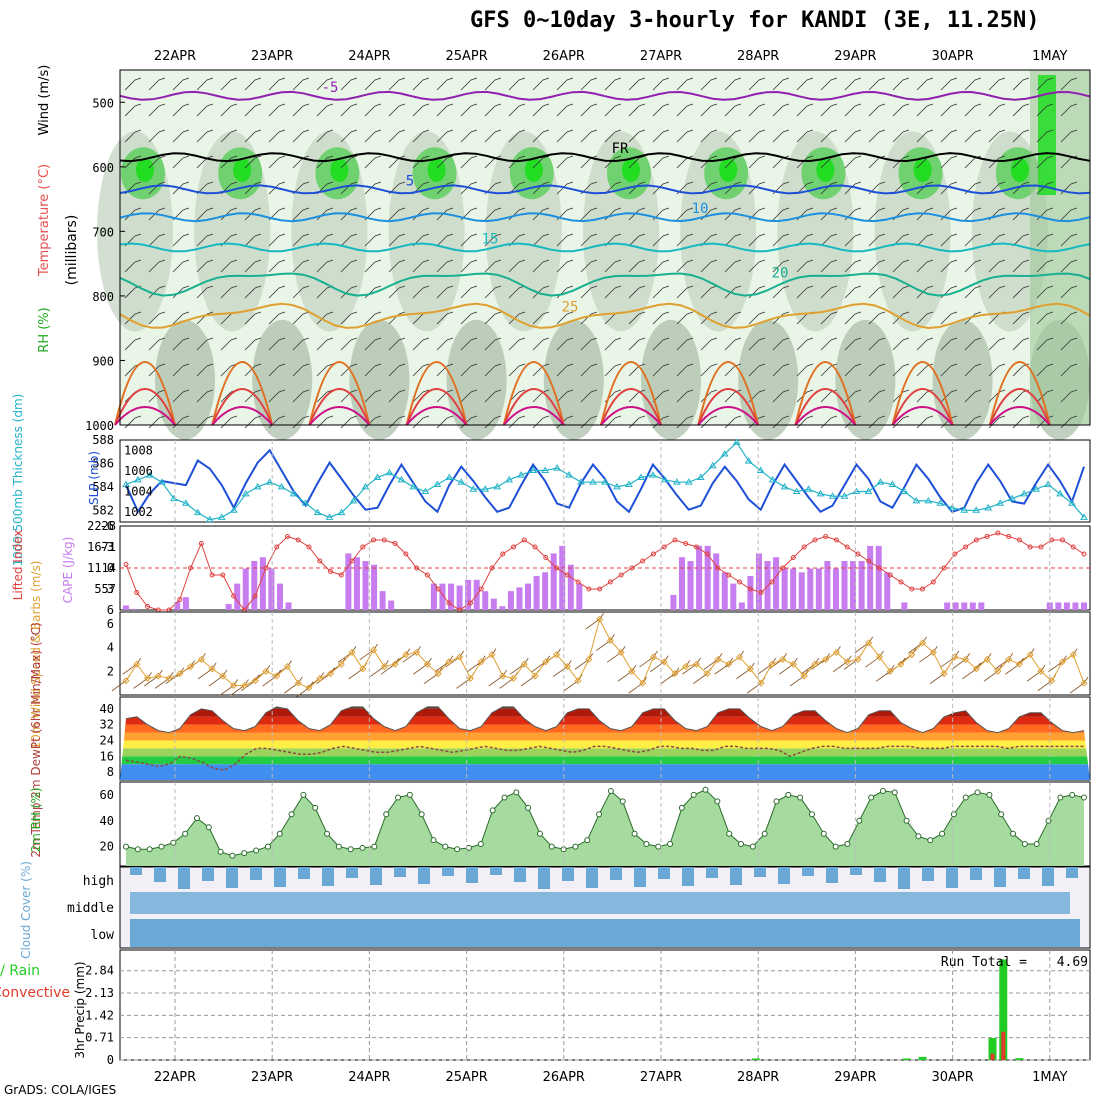 The width and height of the screenshot is (1100, 1100). I want to click on rh-area, so click(605, 827).